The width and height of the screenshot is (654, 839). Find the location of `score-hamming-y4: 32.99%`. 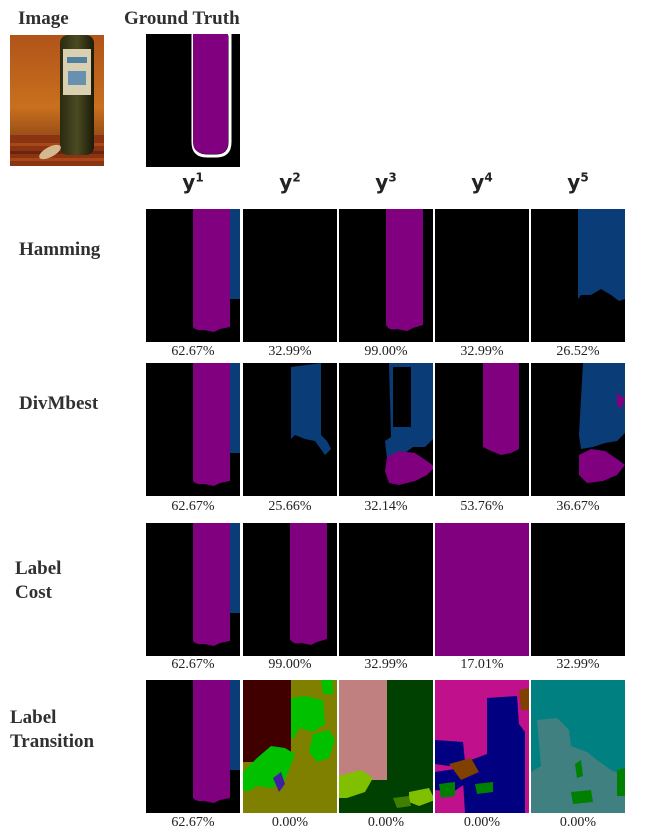

score-hamming-y4: 32.99% is located at coordinates (482, 351).